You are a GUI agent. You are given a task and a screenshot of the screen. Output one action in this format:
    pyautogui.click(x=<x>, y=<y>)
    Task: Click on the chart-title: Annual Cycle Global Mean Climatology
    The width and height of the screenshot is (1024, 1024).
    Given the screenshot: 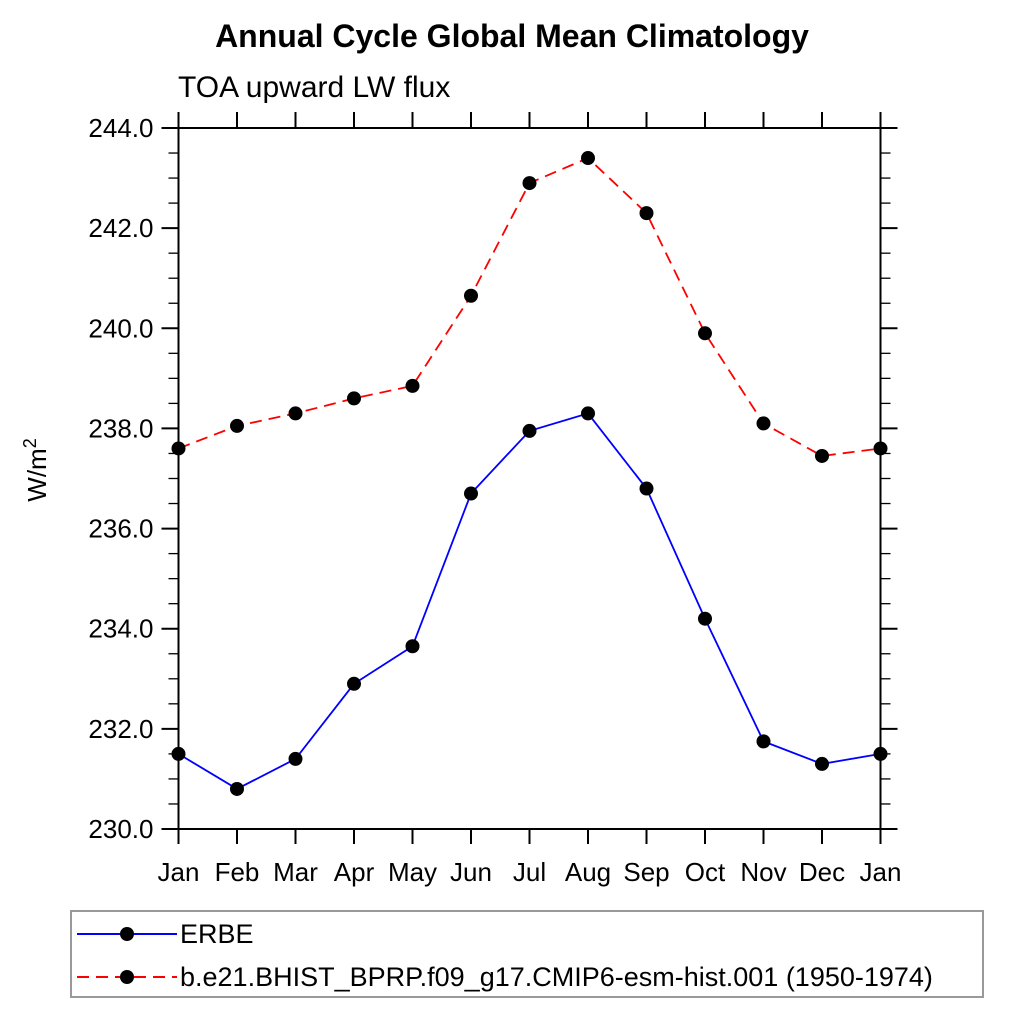 What is the action you would take?
    pyautogui.click(x=512, y=36)
    